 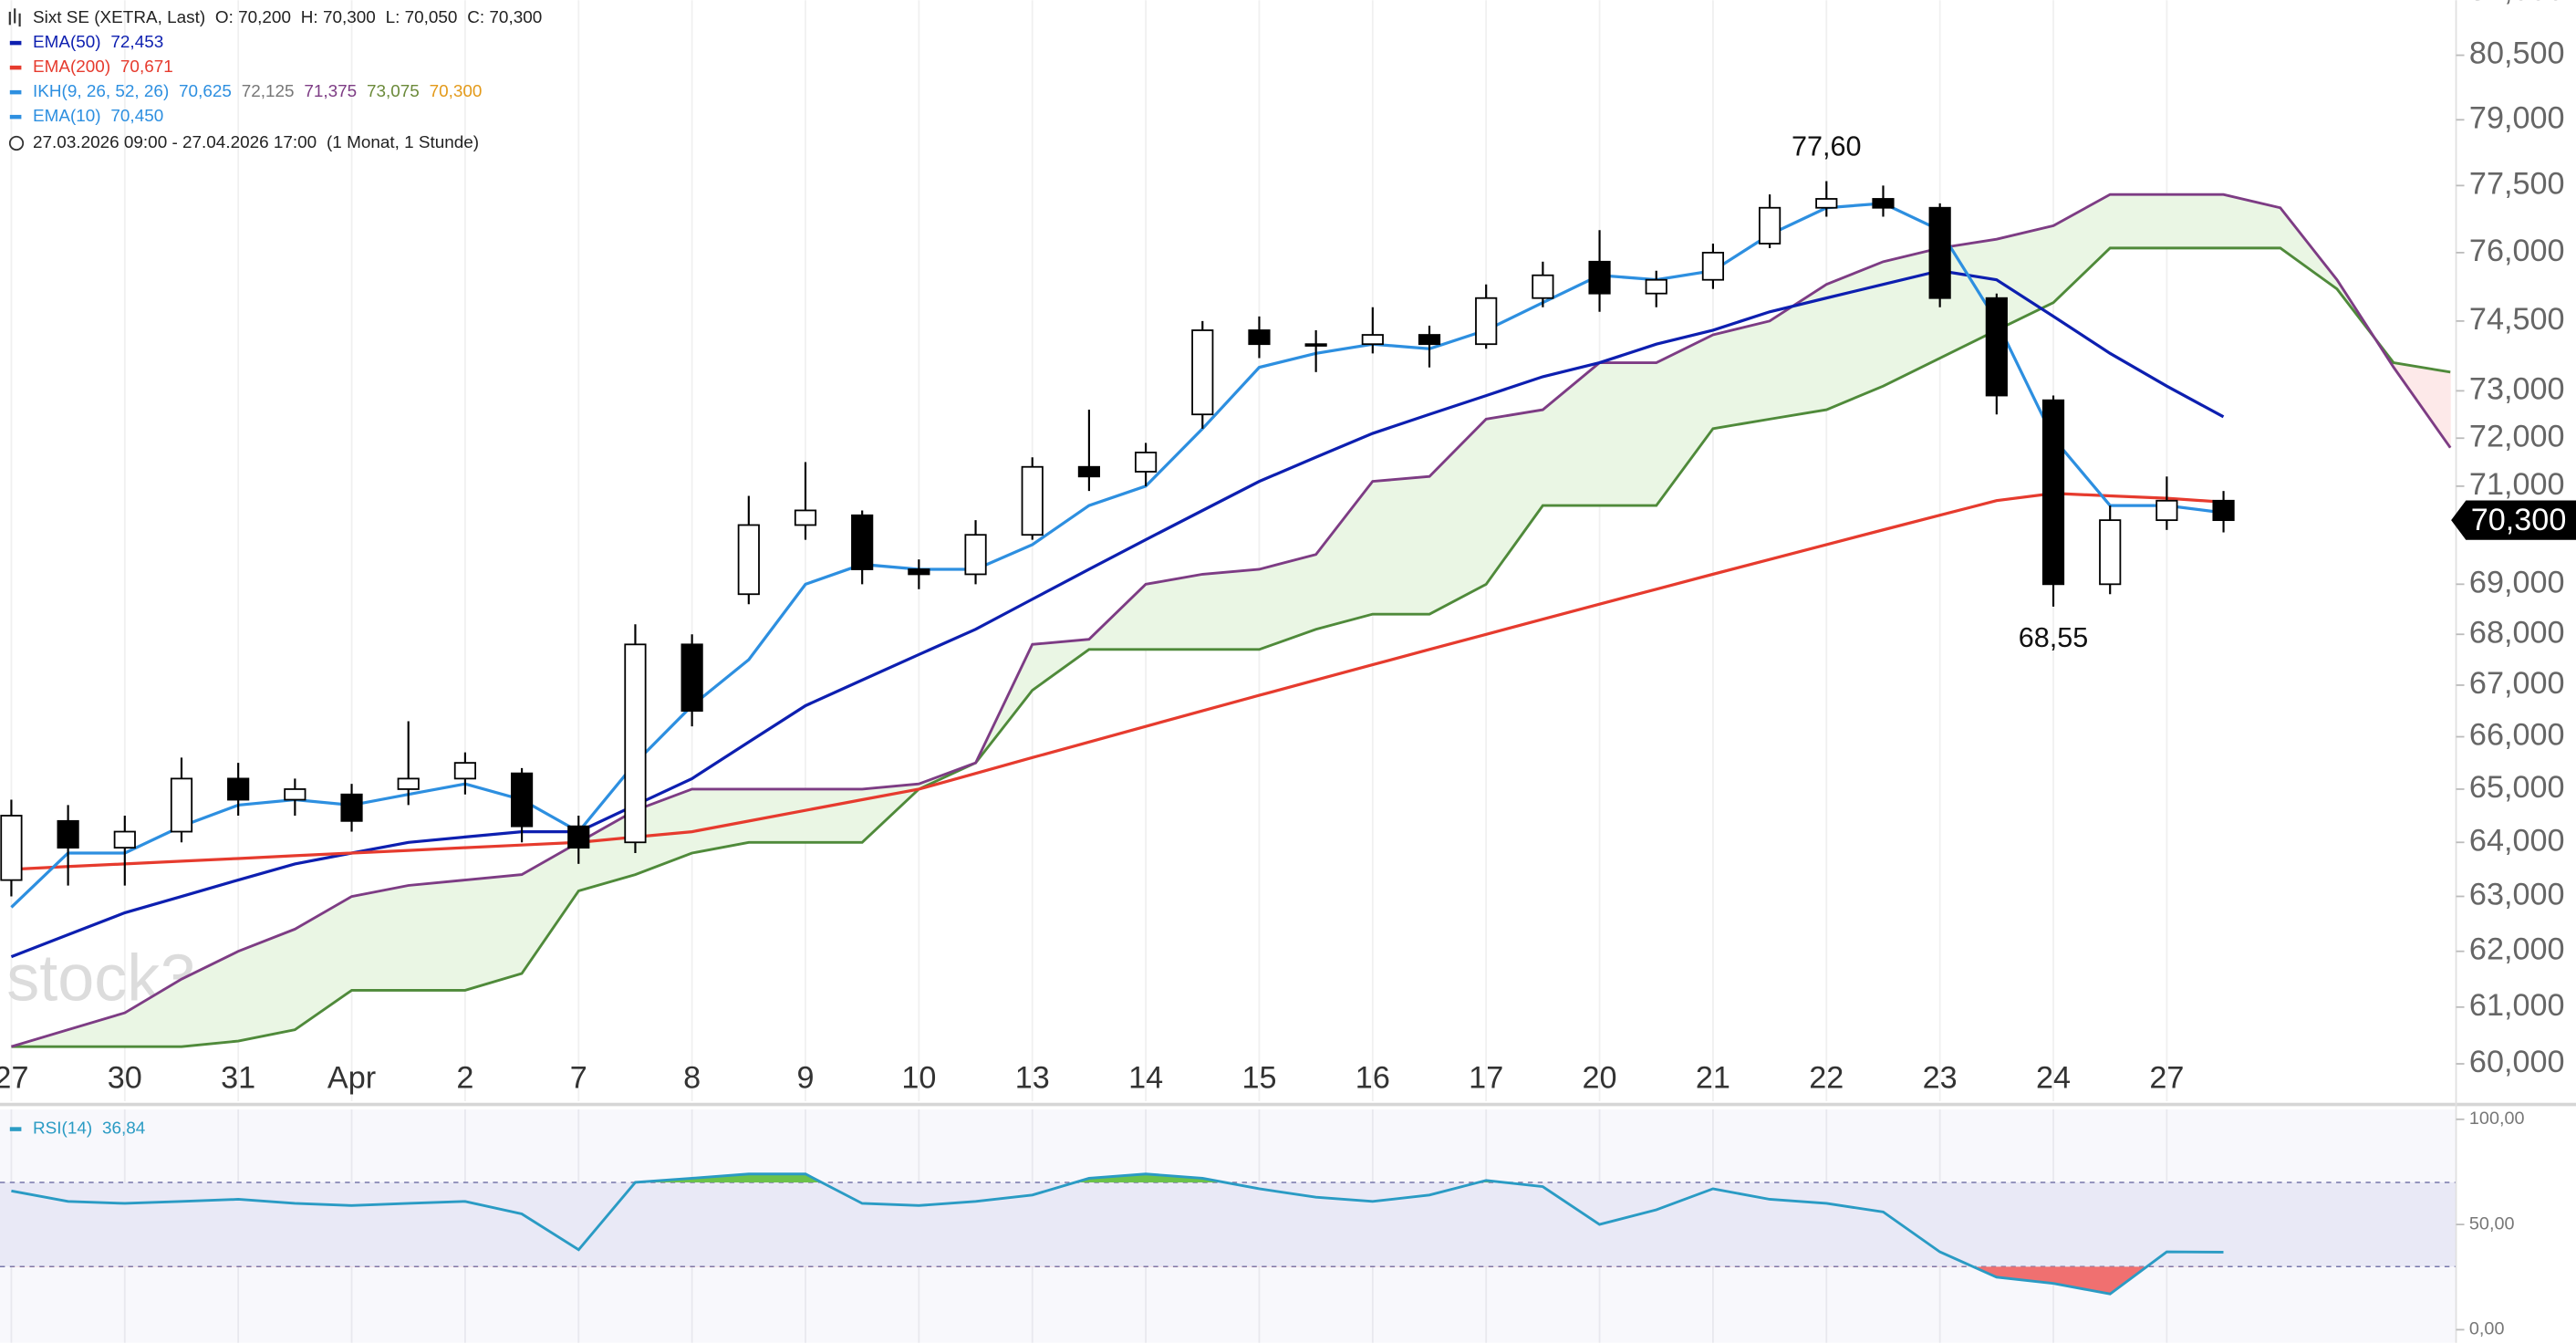 What do you see at coordinates (403, 142) in the screenshot?
I see `period: (1 Monat, 1 Stunde)` at bounding box center [403, 142].